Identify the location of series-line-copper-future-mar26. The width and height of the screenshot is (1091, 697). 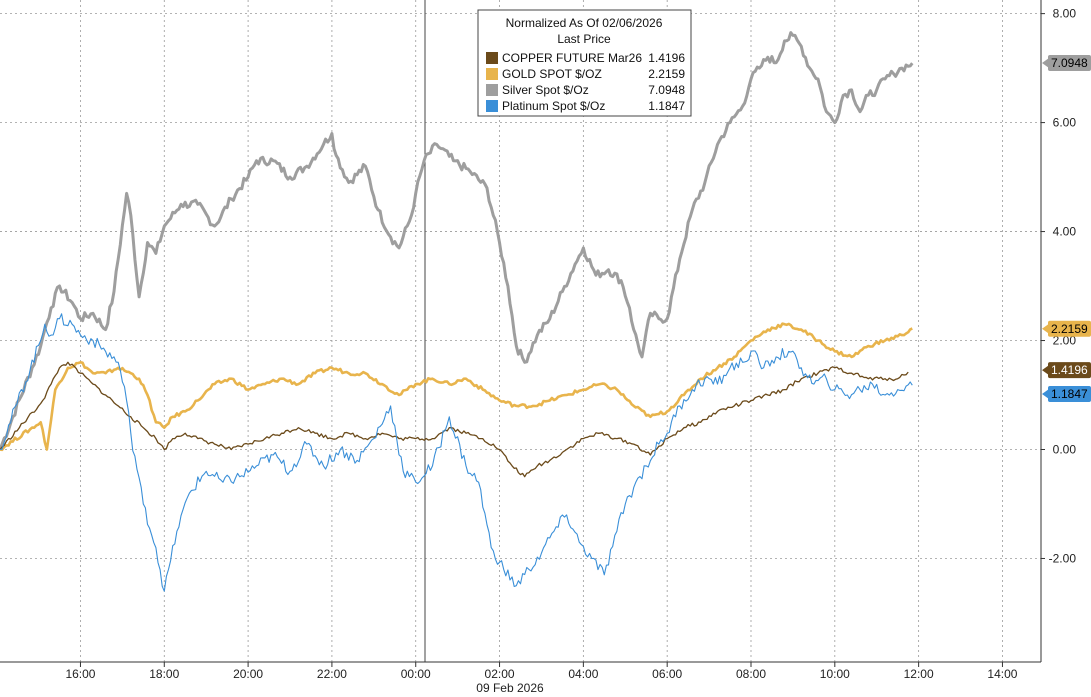
(454, 419).